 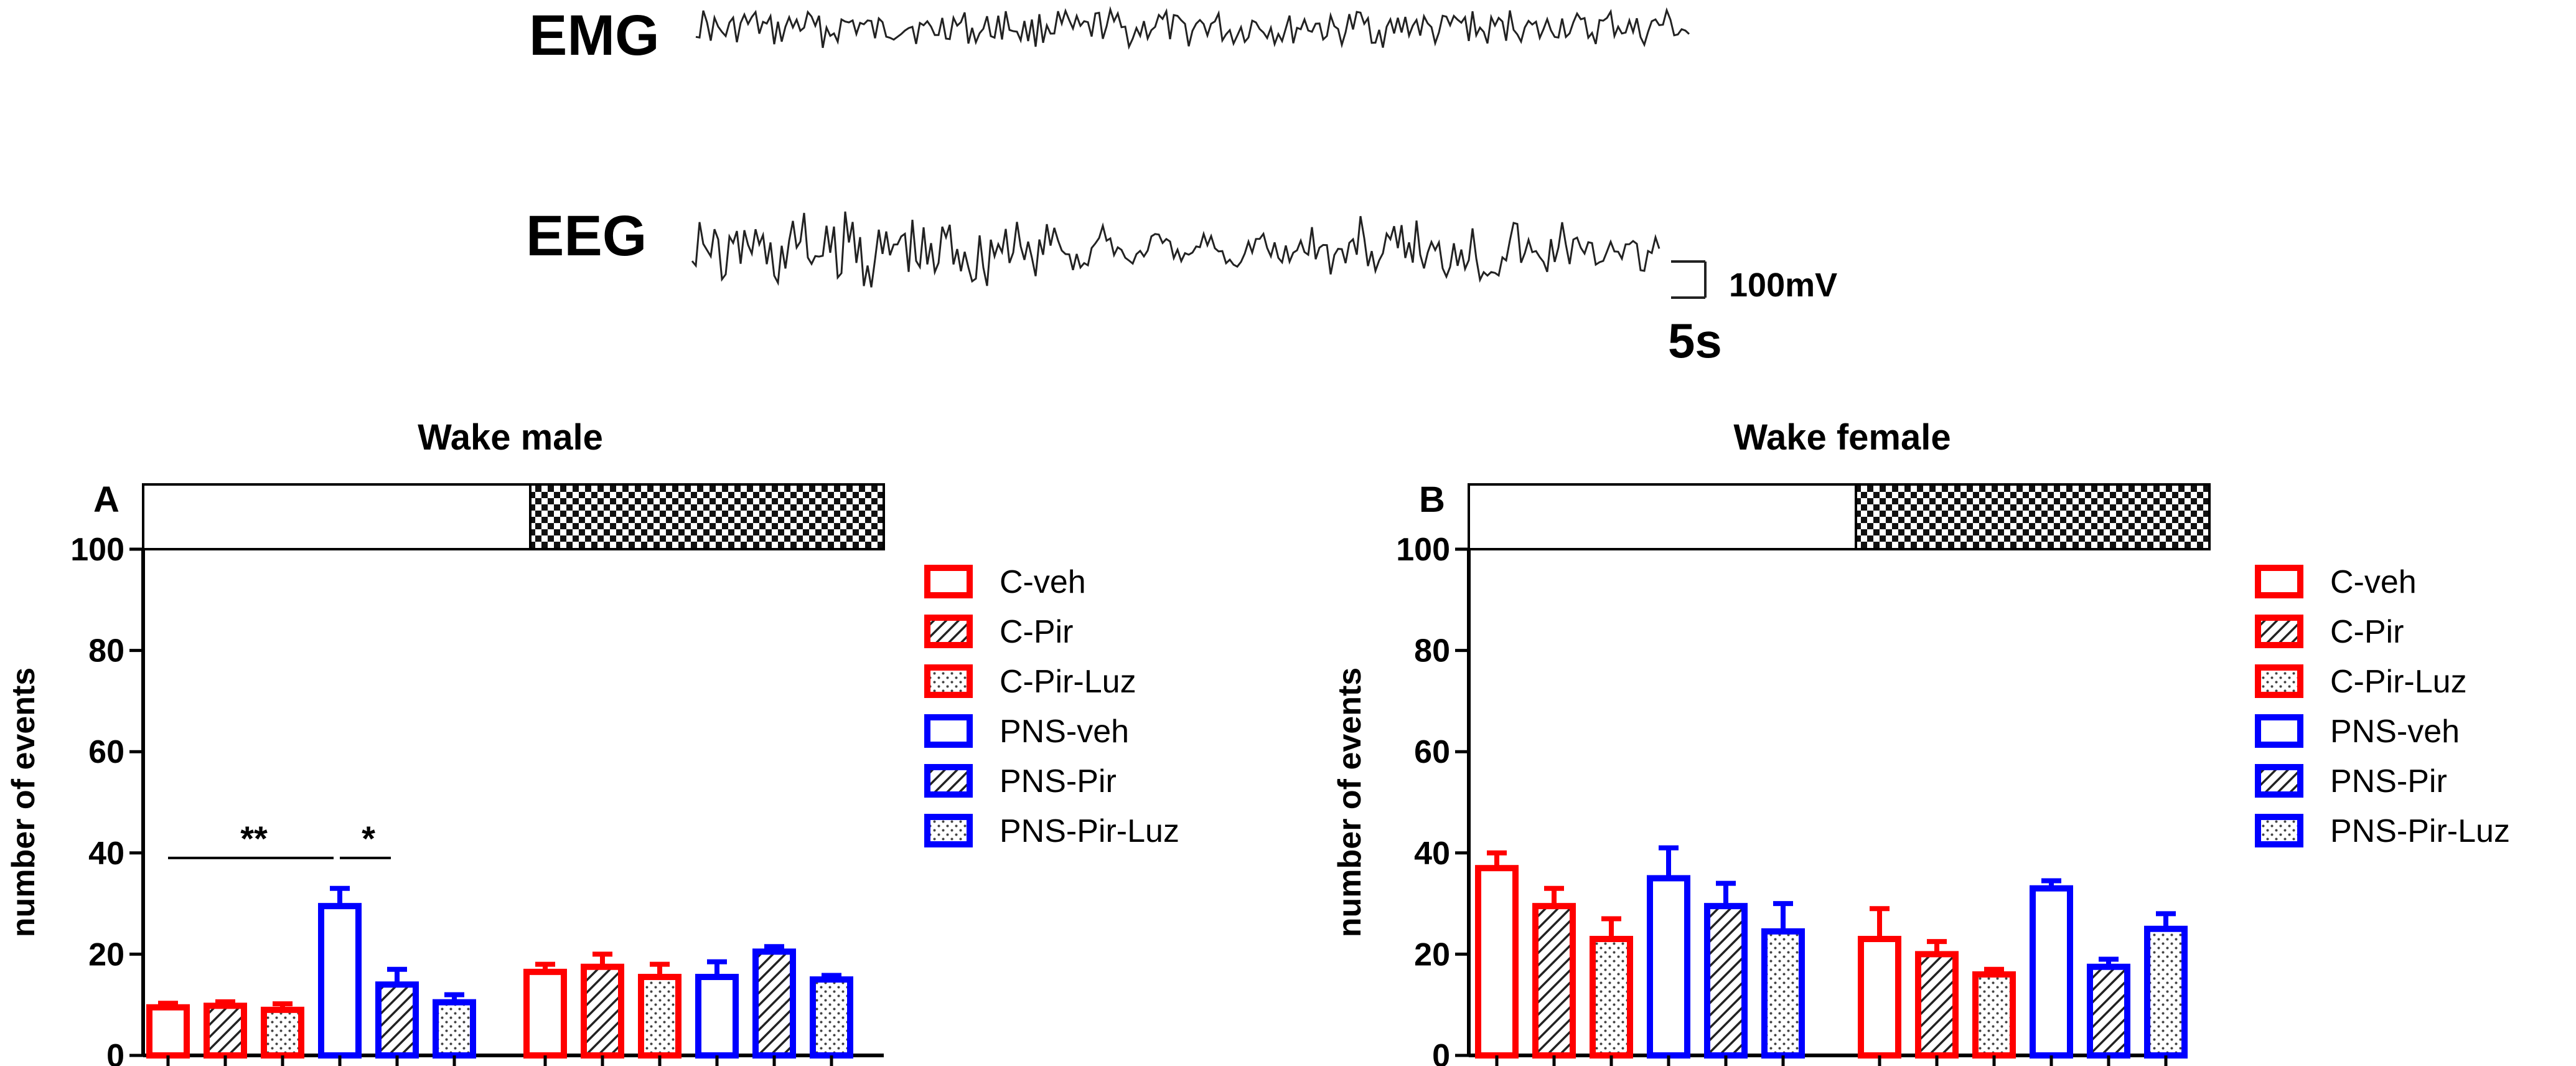 I want to click on significance-label: **, so click(x=254, y=838).